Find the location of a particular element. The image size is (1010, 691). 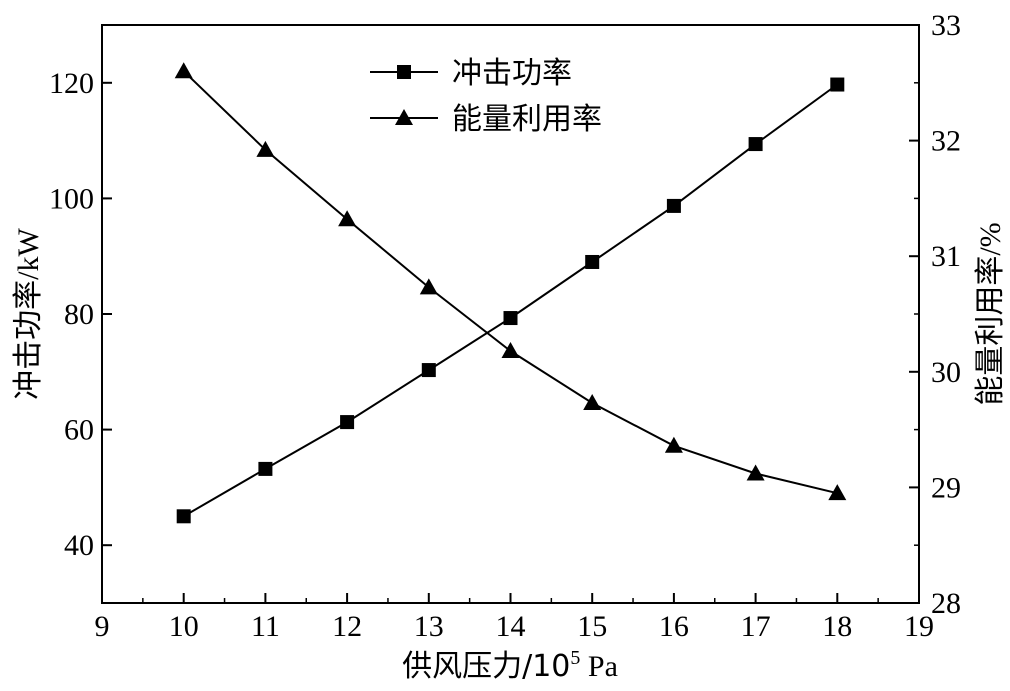

x-tick-label: 14 is located at coordinates (511, 626).